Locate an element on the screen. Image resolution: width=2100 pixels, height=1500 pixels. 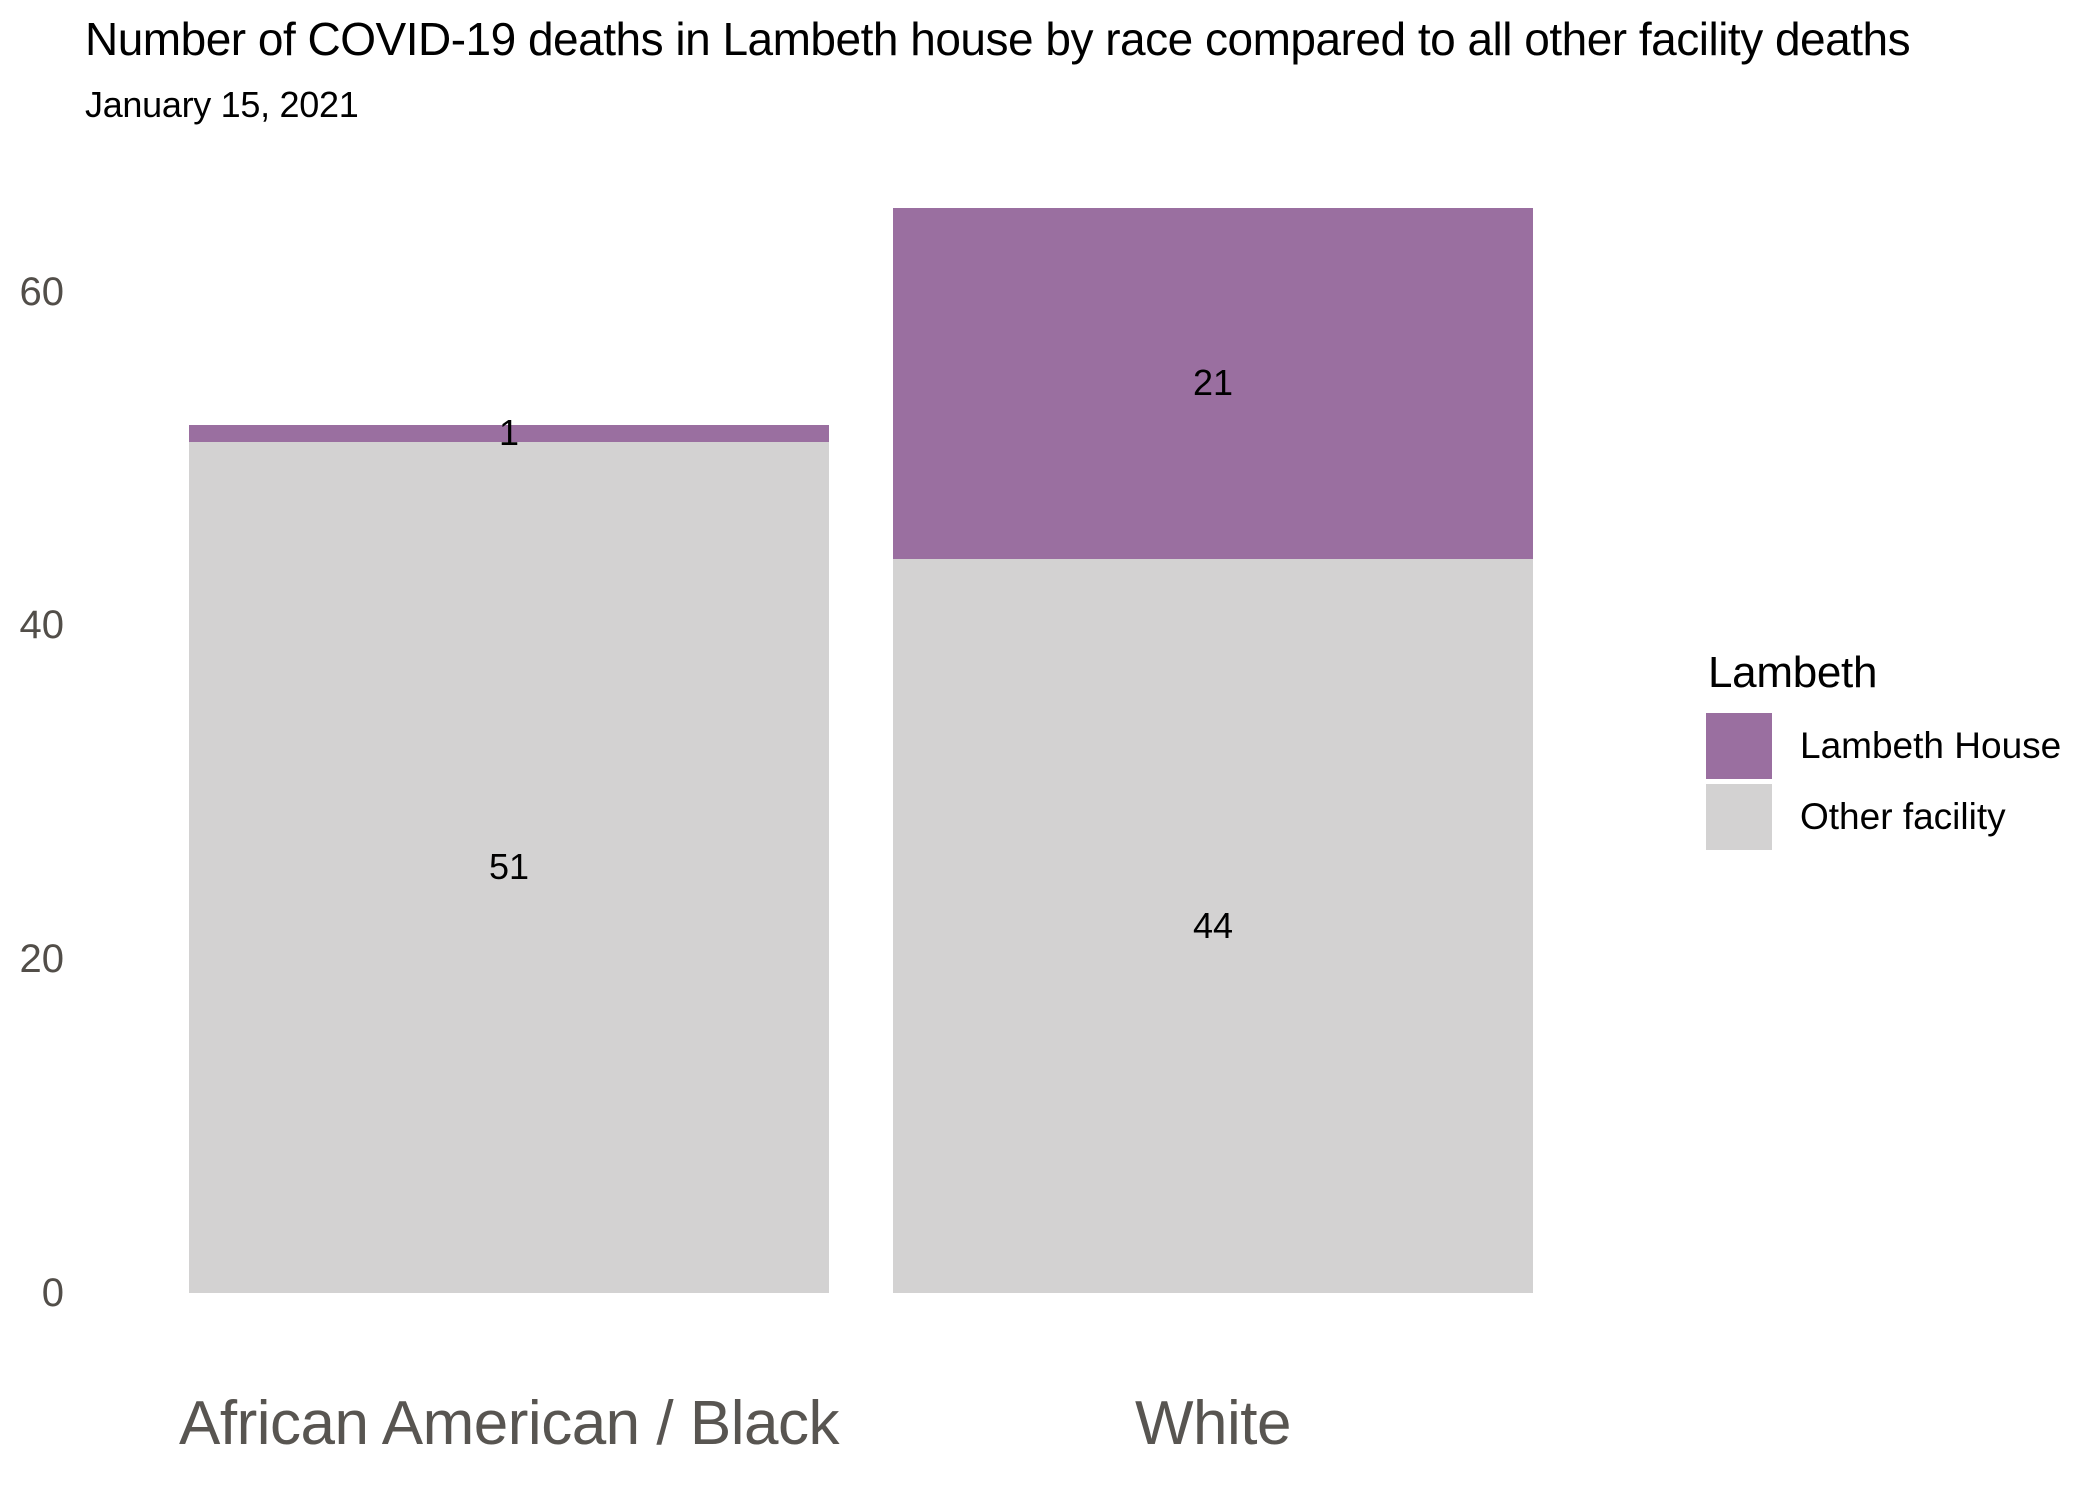
bar-value-label: 1 is located at coordinates (509, 433).